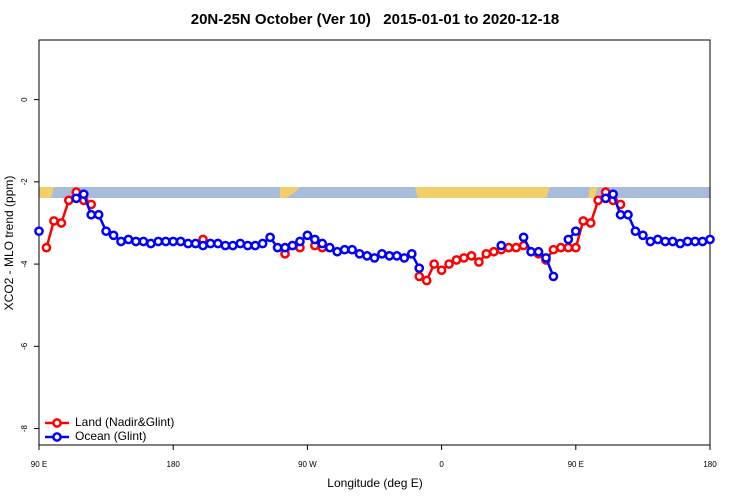 Image resolution: width=750 pixels, height=500 pixels. I want to click on legend-label: Land (Nadir&Glint), so click(124, 422).